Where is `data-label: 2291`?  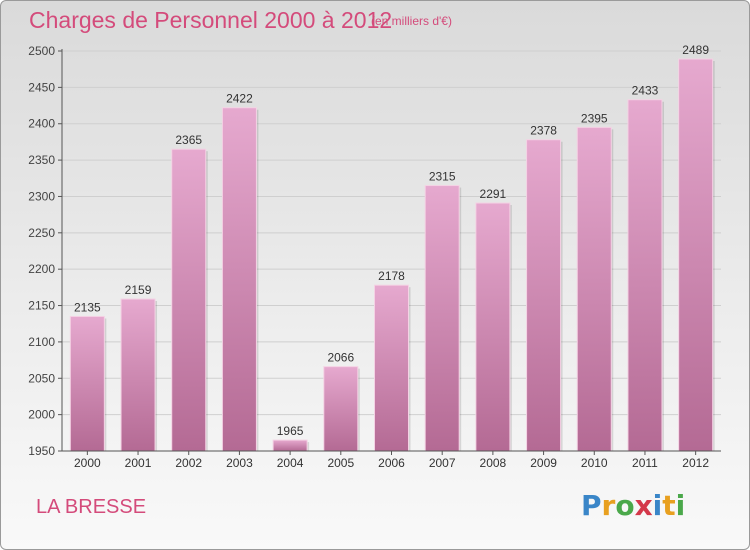
data-label: 2291 is located at coordinates (493, 194).